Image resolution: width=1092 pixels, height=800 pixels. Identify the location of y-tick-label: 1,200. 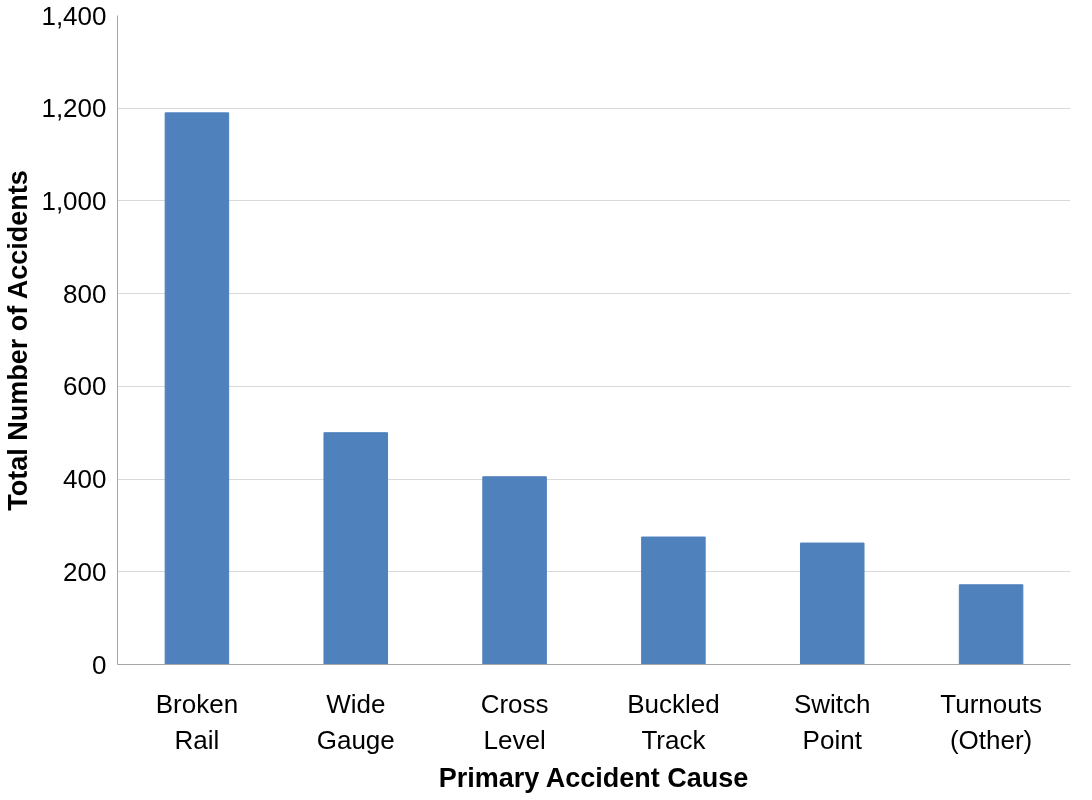
(74, 108).